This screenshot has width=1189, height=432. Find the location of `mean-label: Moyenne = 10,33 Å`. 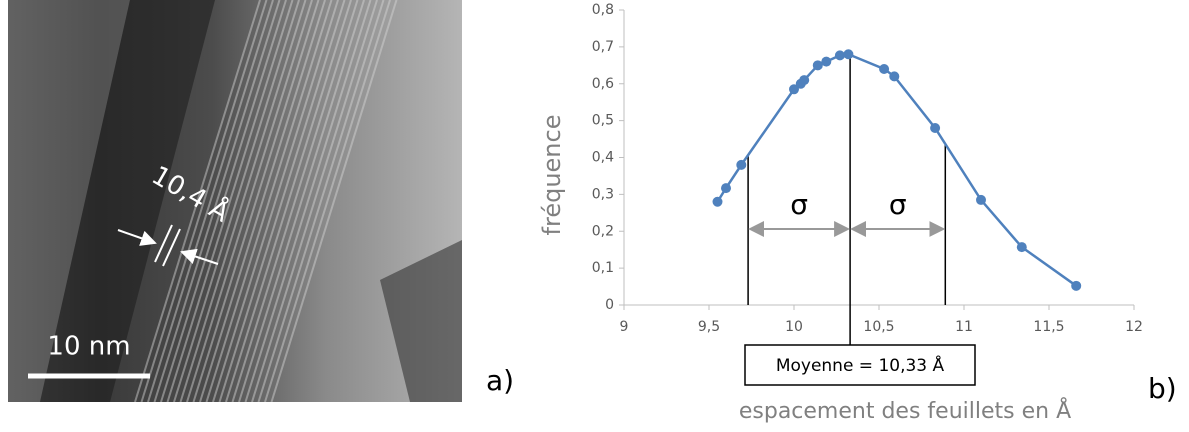

mean-label: Moyenne = 10,33 Å is located at coordinates (860, 365).